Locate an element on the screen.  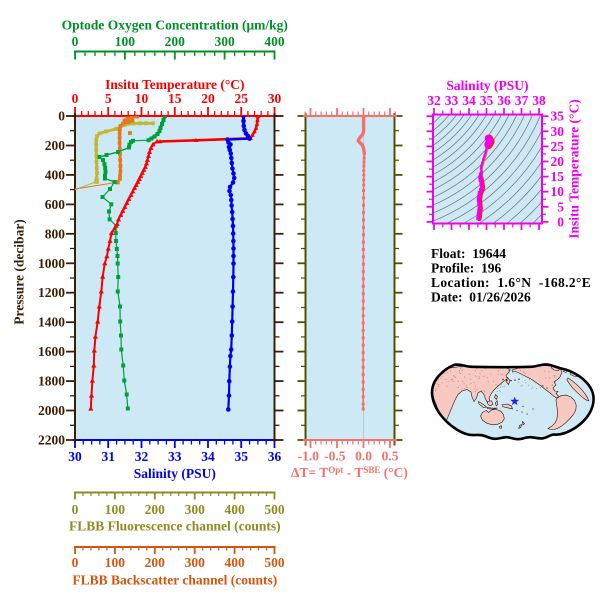
svg-text: 0.0 is located at coordinates (363, 456).